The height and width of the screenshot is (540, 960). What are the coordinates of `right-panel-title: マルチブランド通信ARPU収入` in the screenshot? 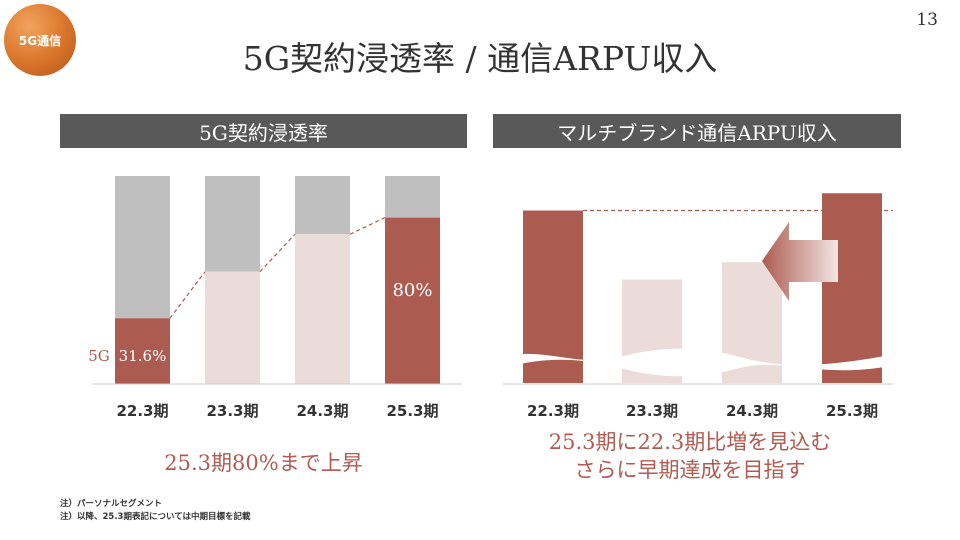 It's located at (697, 132).